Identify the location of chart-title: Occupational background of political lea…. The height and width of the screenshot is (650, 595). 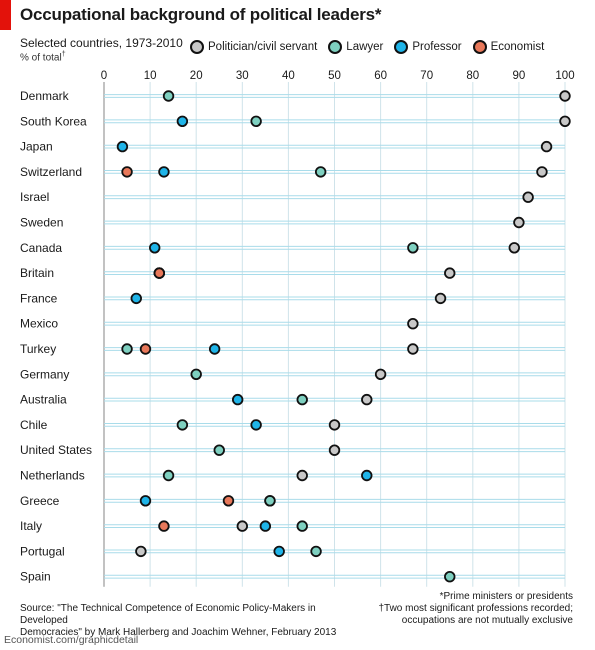
(201, 14).